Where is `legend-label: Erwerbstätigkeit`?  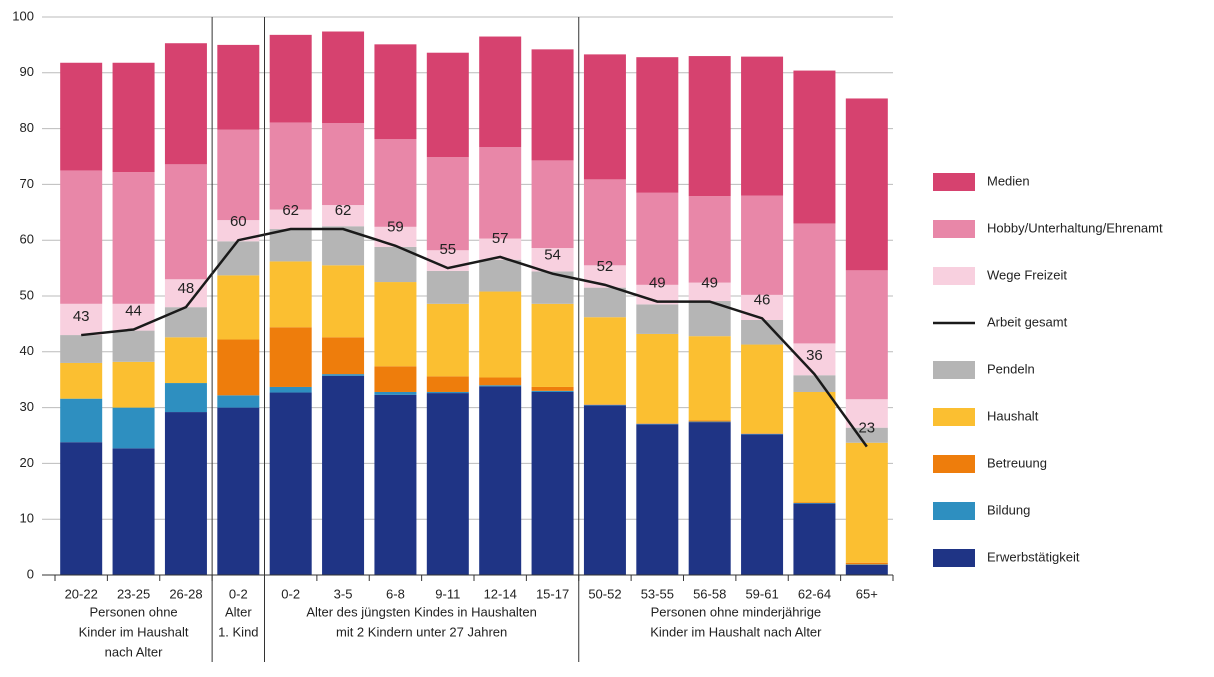 legend-label: Erwerbstätigkeit is located at coordinates (1033, 556).